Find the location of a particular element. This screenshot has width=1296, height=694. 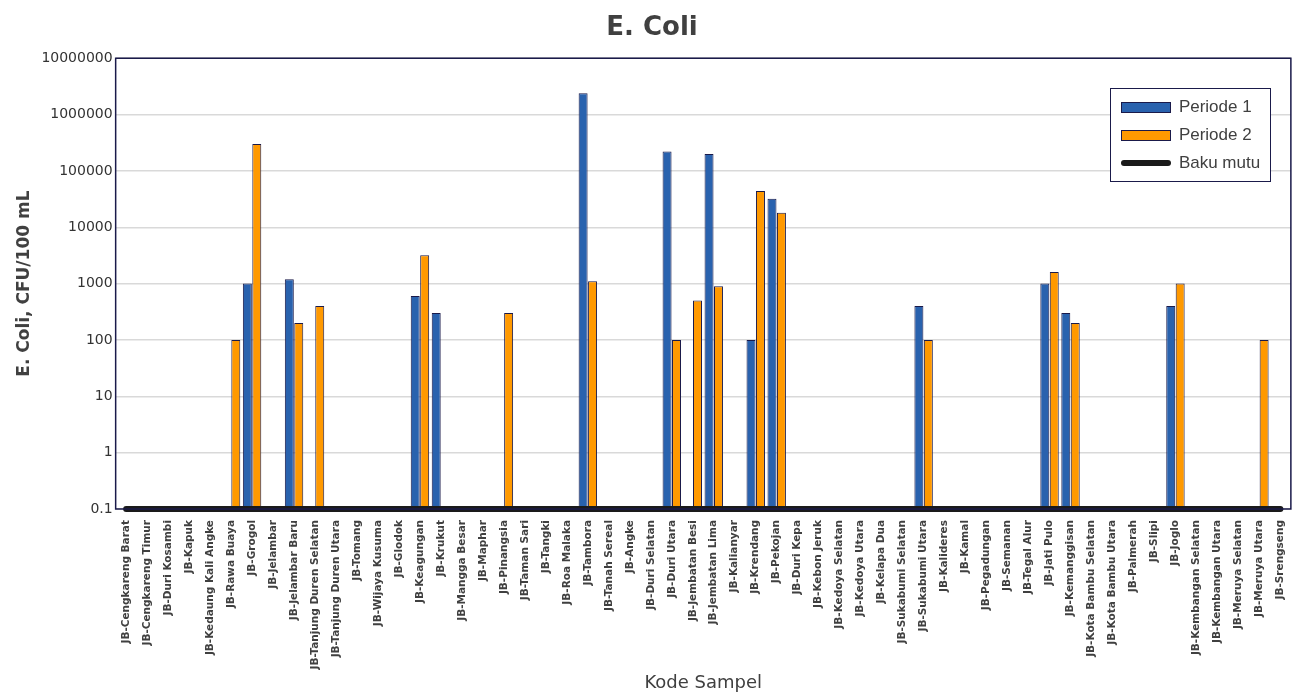

x-tick-label: JB-Kemanggisan is located at coordinates (1069, 569).